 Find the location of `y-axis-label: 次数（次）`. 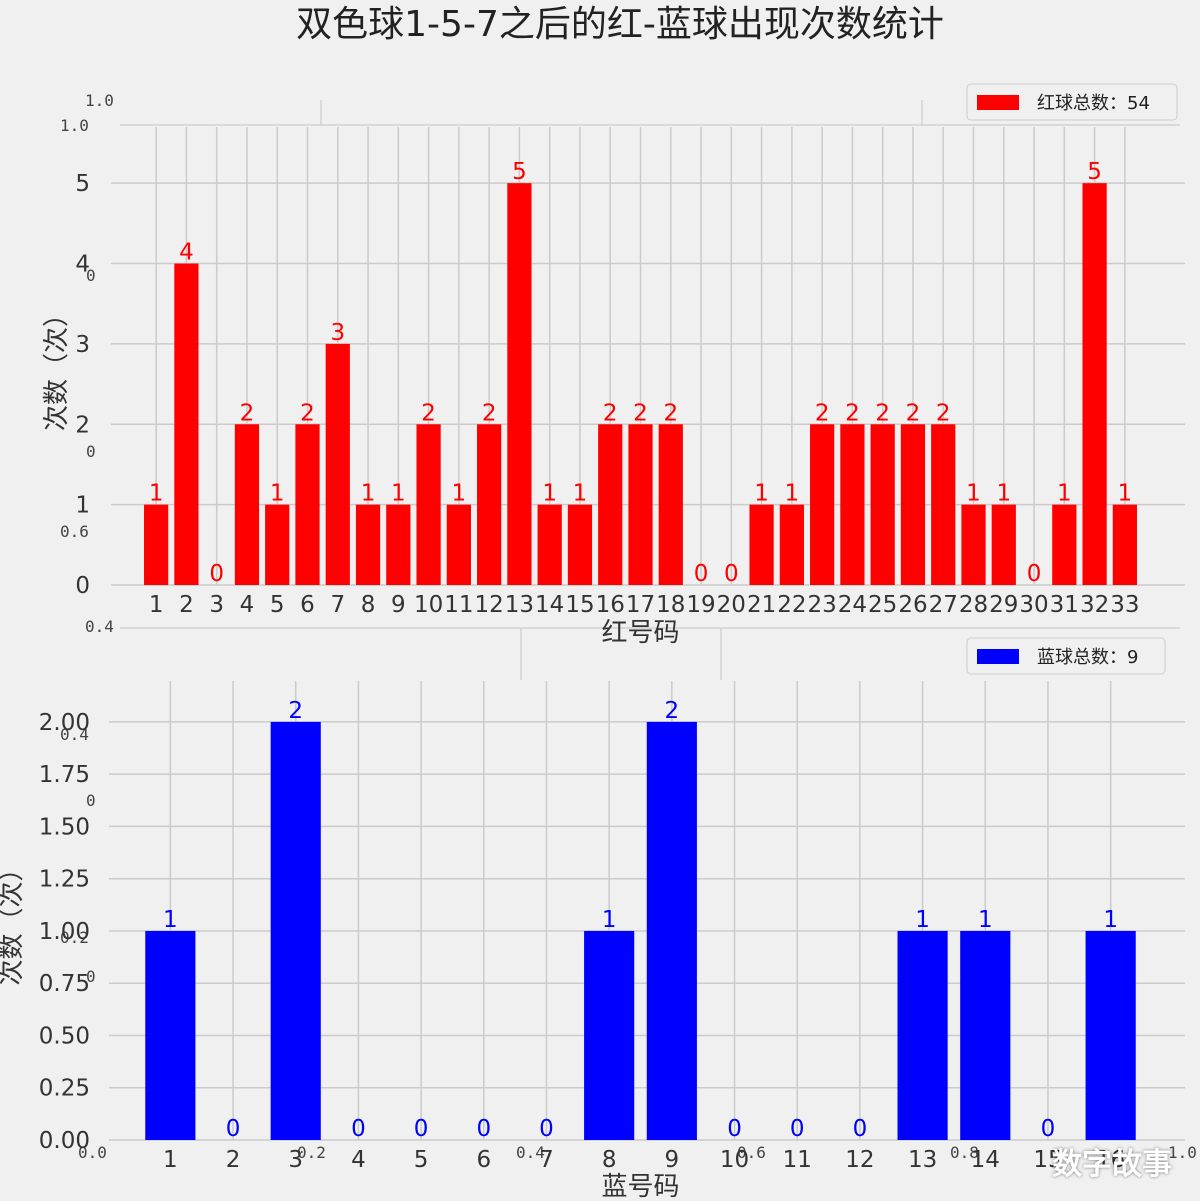

y-axis-label: 次数（次） is located at coordinates (57, 366).